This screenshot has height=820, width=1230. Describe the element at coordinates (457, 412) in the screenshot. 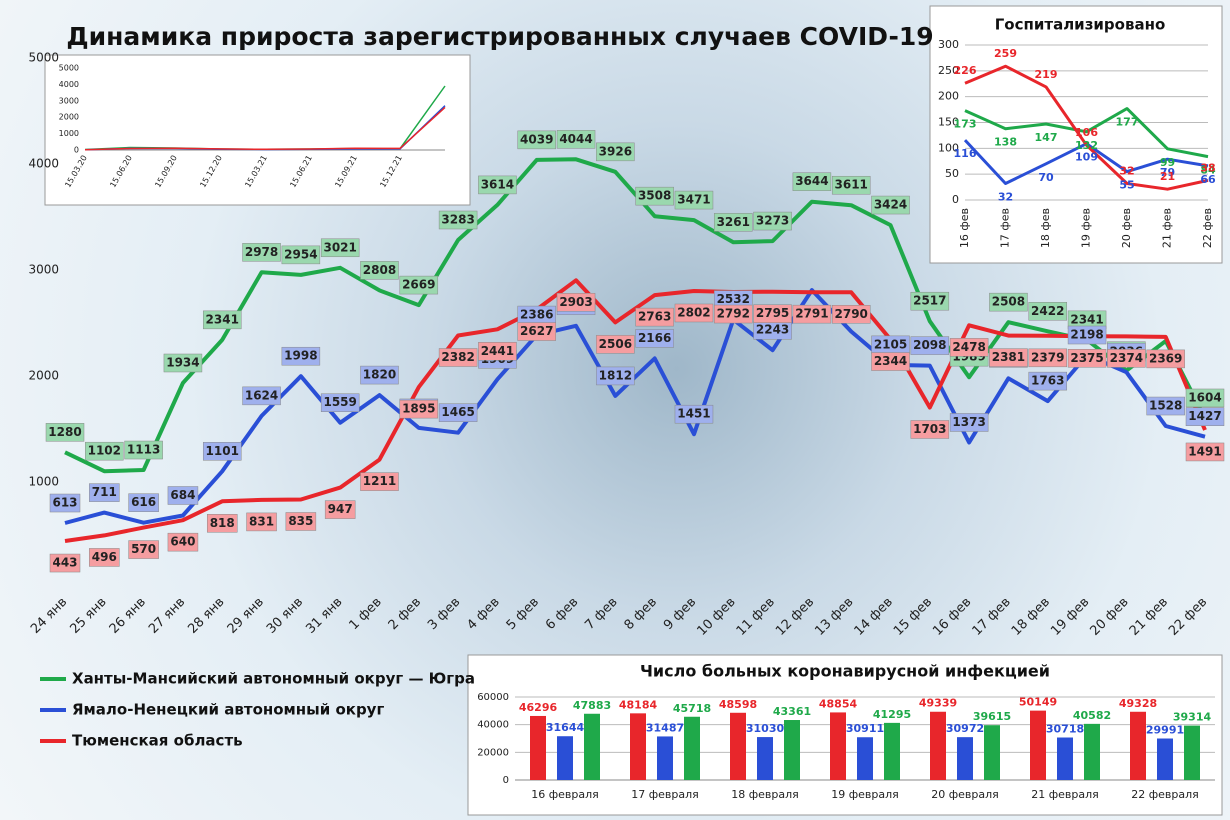

I see `data-label: 1465` at that location.